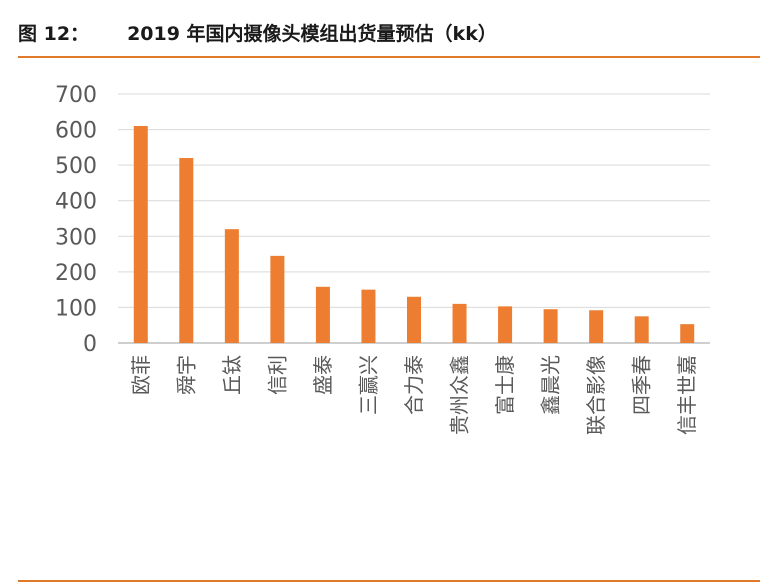 The width and height of the screenshot is (780, 584). What do you see at coordinates (90, 344) in the screenshot?
I see `y-tick-label: 0` at bounding box center [90, 344].